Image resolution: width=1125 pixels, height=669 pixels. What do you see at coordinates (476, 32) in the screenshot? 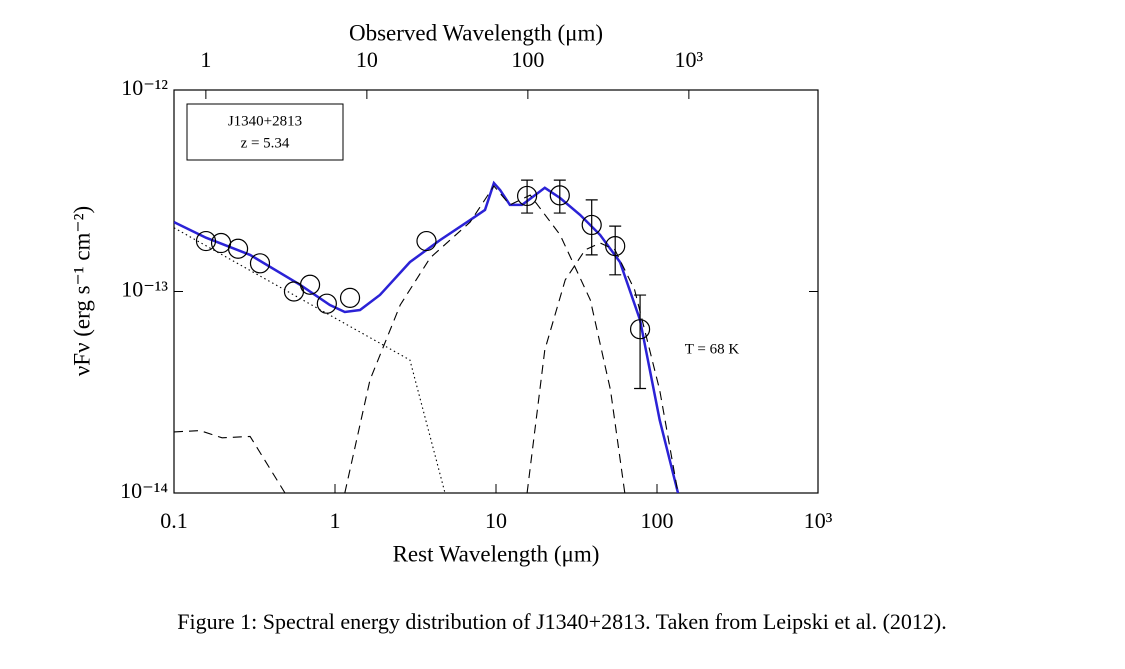
I see `top-axis-title: Observed Wavelength (μm)` at bounding box center [476, 32].